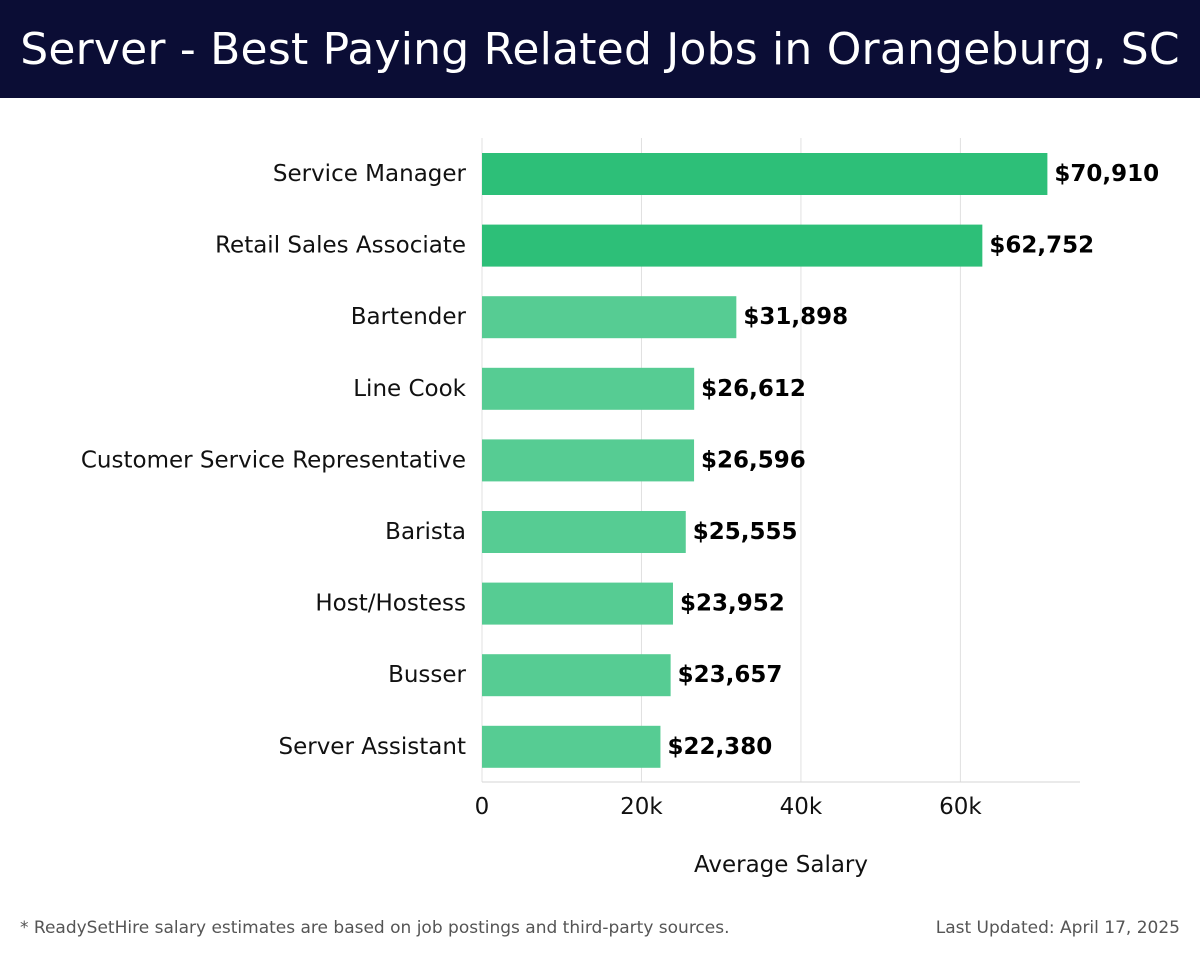  I want to click on category-label-7: Busser, so click(427, 675).